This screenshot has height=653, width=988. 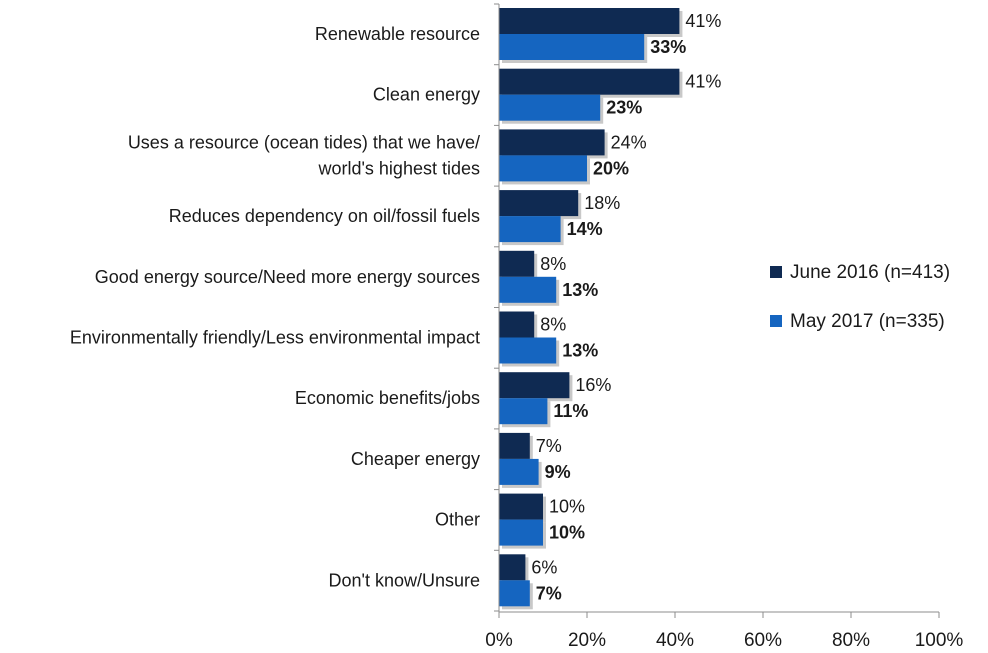 What do you see at coordinates (668, 47) in the screenshot?
I see `data-label: 33%` at bounding box center [668, 47].